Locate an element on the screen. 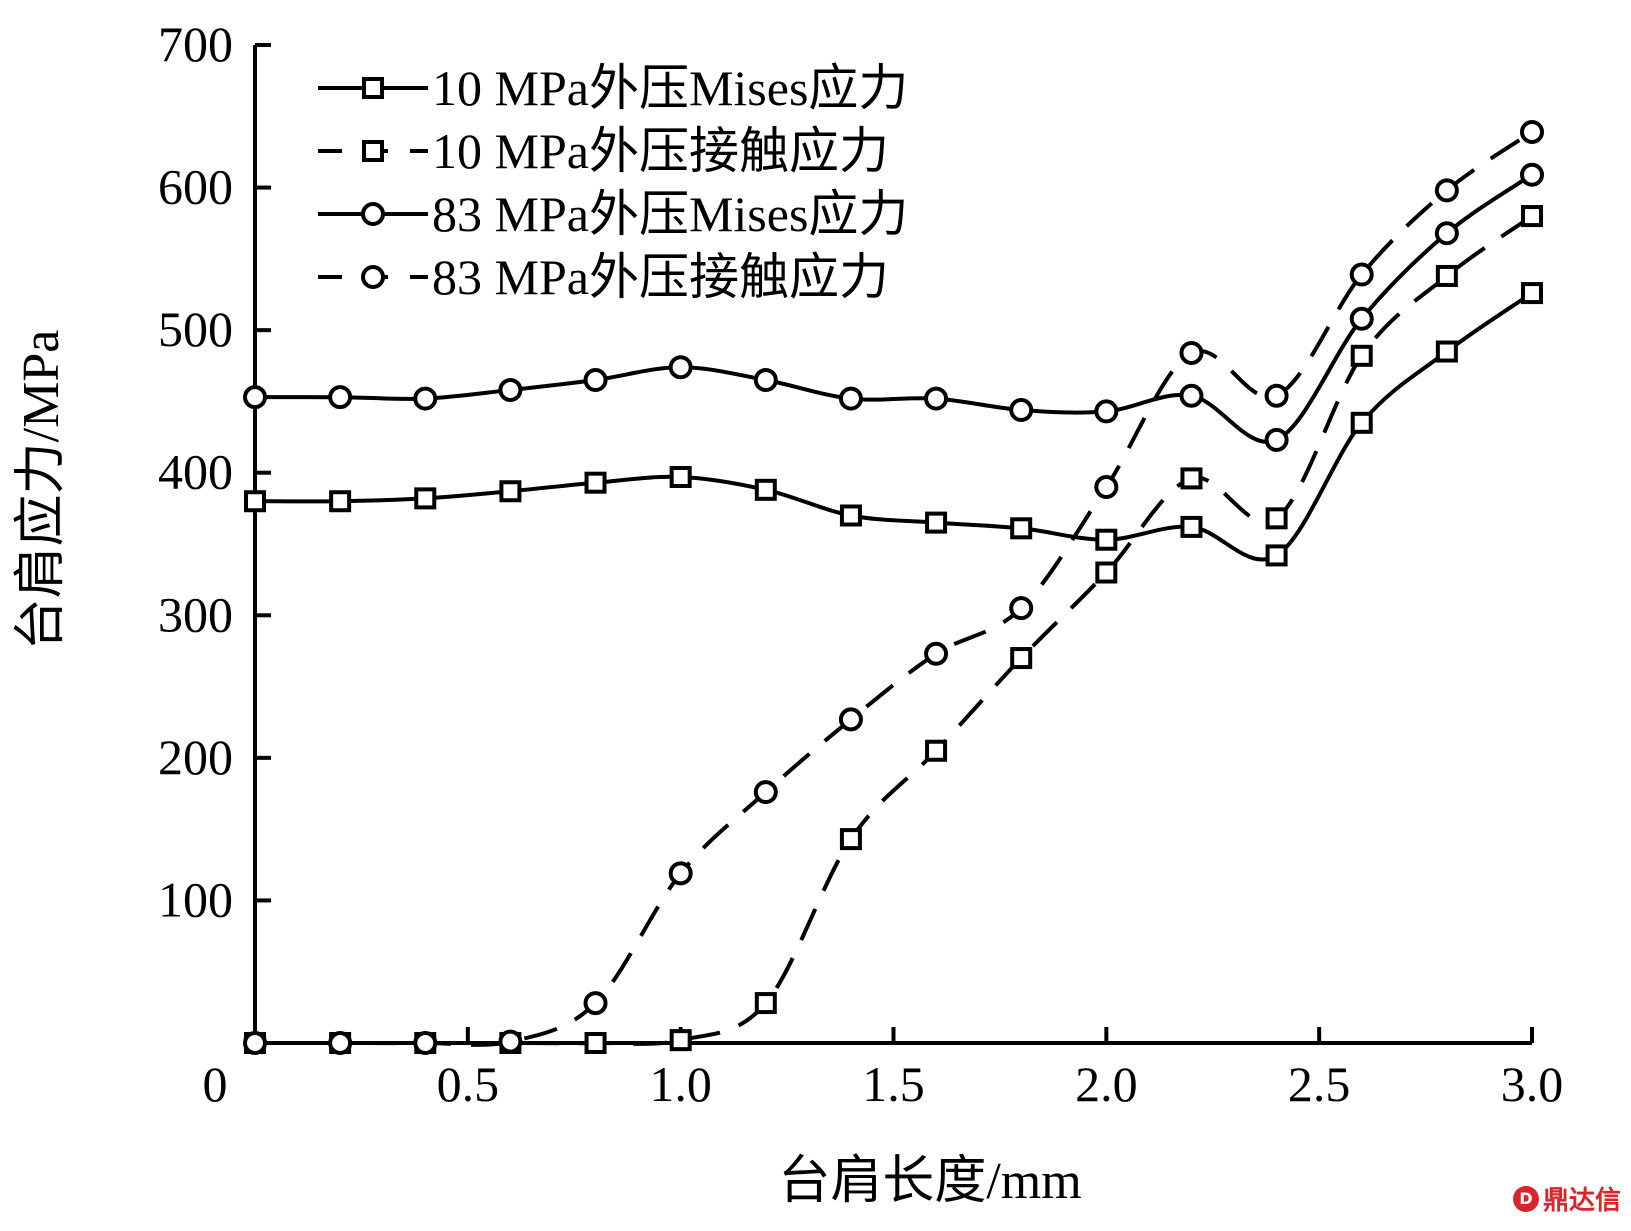  x-tick-label: 0.5 is located at coordinates (468, 1084).